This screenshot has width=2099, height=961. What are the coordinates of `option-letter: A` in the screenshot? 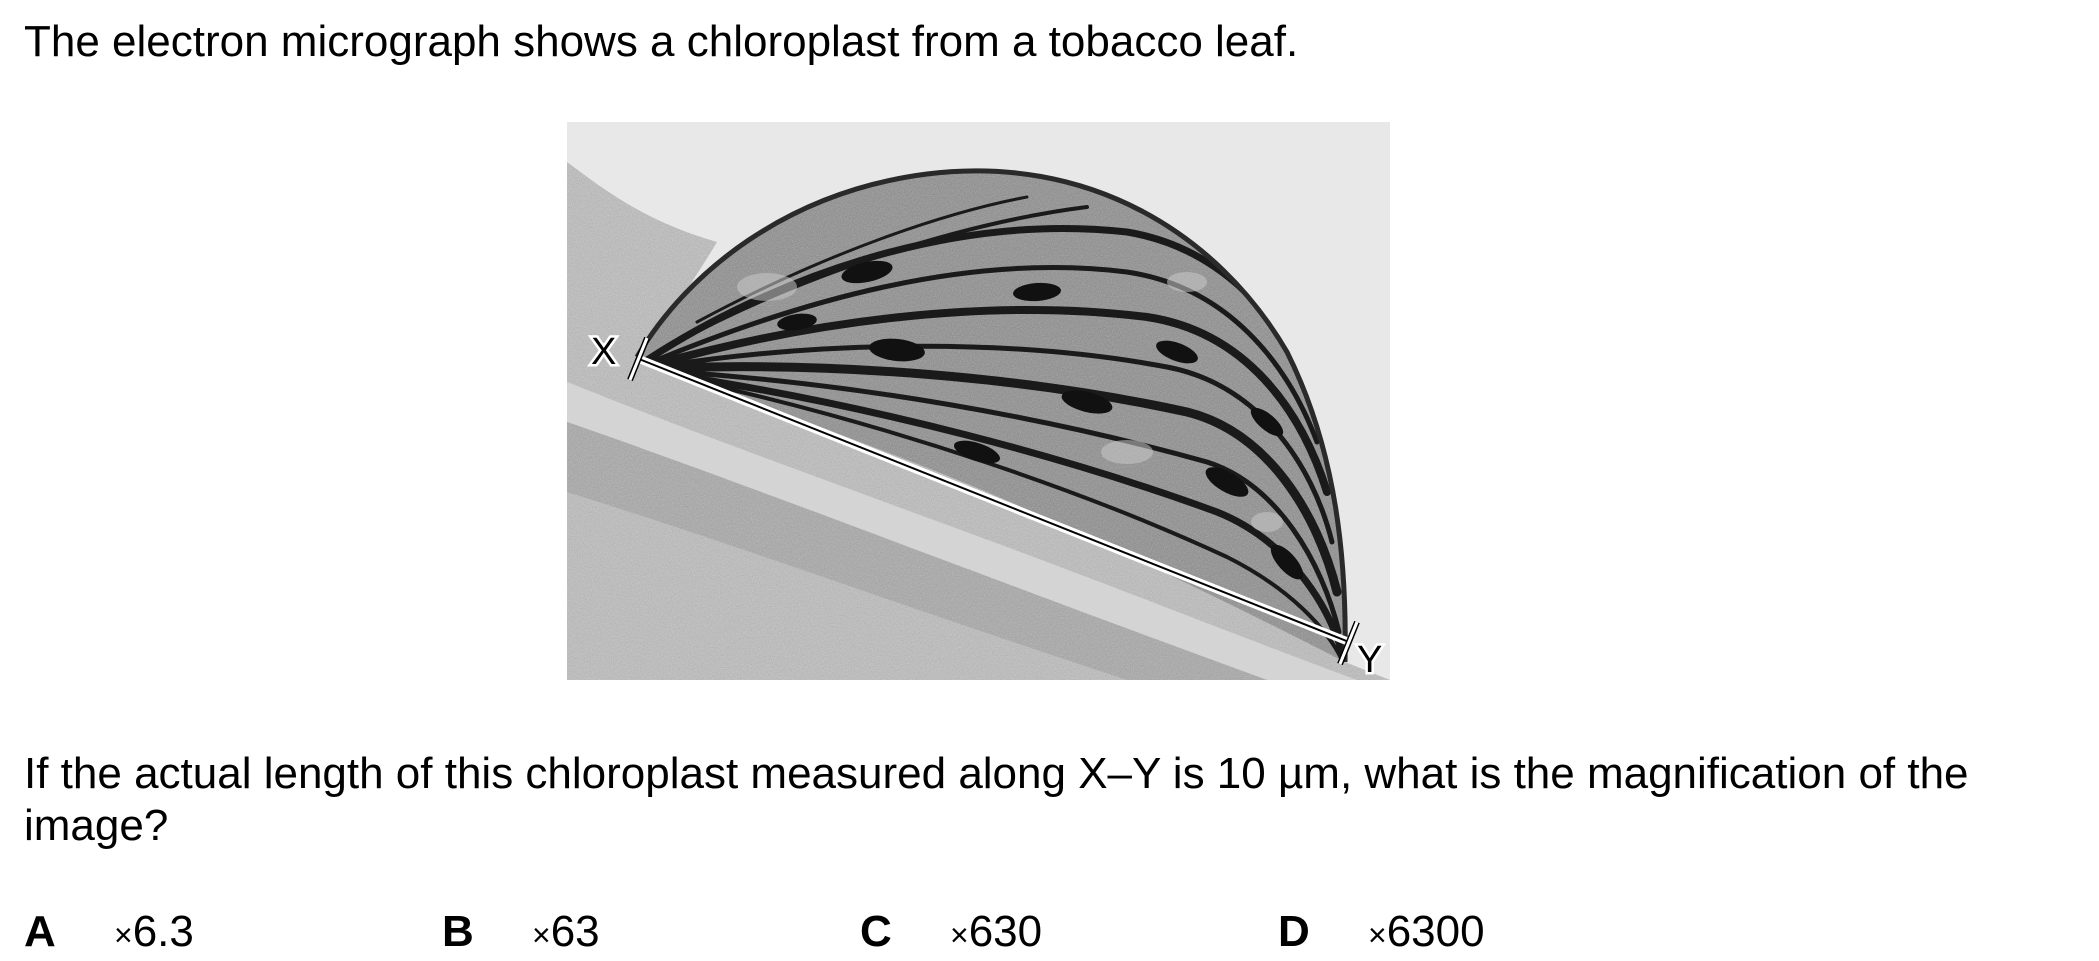 It's located at (40, 931).